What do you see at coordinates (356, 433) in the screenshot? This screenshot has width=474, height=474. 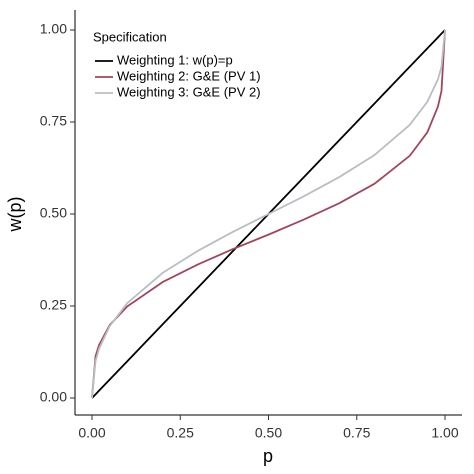 I see `x-tick-label: 0.75` at bounding box center [356, 433].